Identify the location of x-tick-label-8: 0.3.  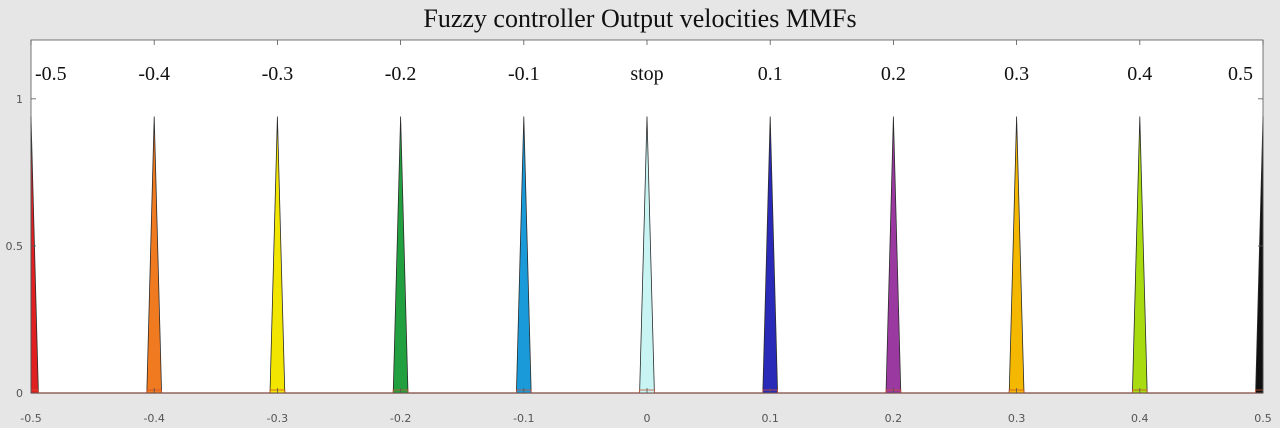
(1017, 418).